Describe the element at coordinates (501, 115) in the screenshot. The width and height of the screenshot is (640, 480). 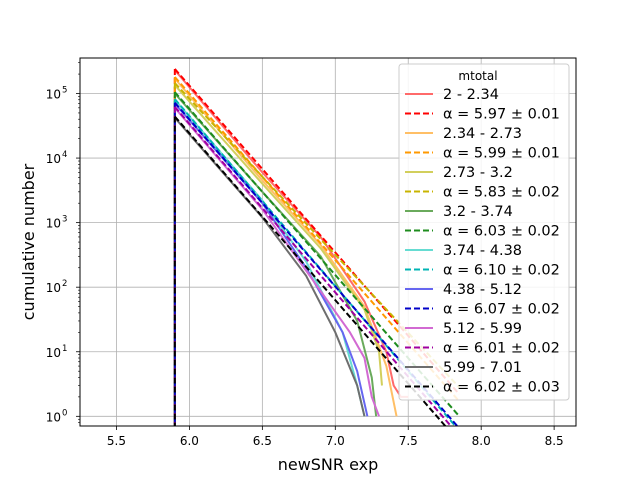
I see `legend-entry: α = 5.97 ± 0.01` at that location.